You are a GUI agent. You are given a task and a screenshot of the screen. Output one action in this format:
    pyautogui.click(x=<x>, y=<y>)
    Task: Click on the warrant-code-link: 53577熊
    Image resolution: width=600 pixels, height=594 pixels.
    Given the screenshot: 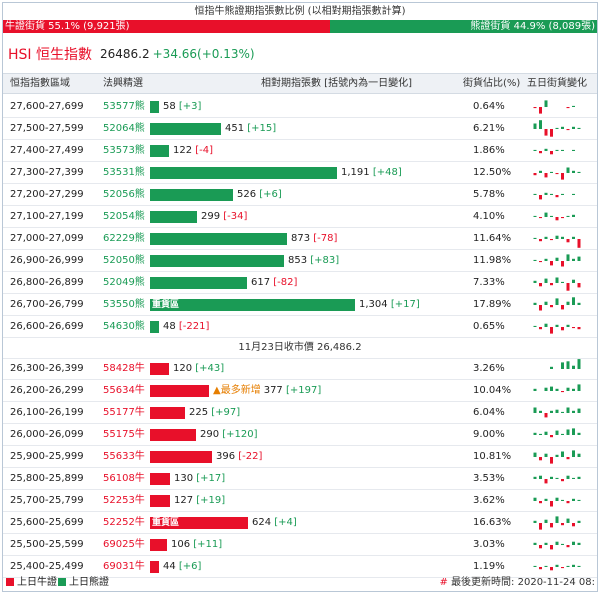 What is the action you would take?
    pyautogui.click(x=124, y=106)
    